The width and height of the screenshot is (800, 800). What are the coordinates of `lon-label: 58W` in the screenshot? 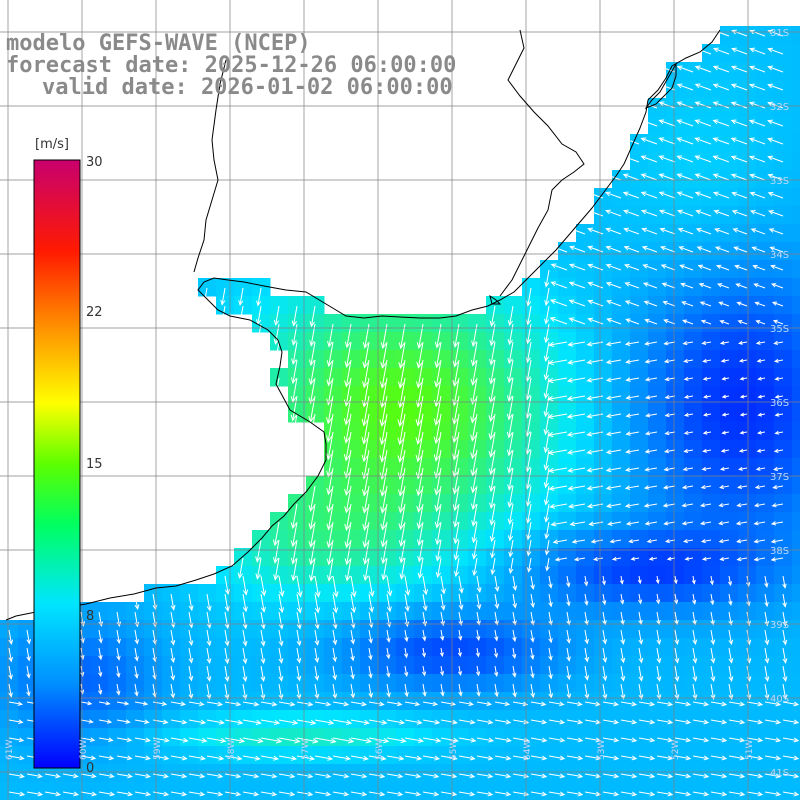 It's located at (232, 750).